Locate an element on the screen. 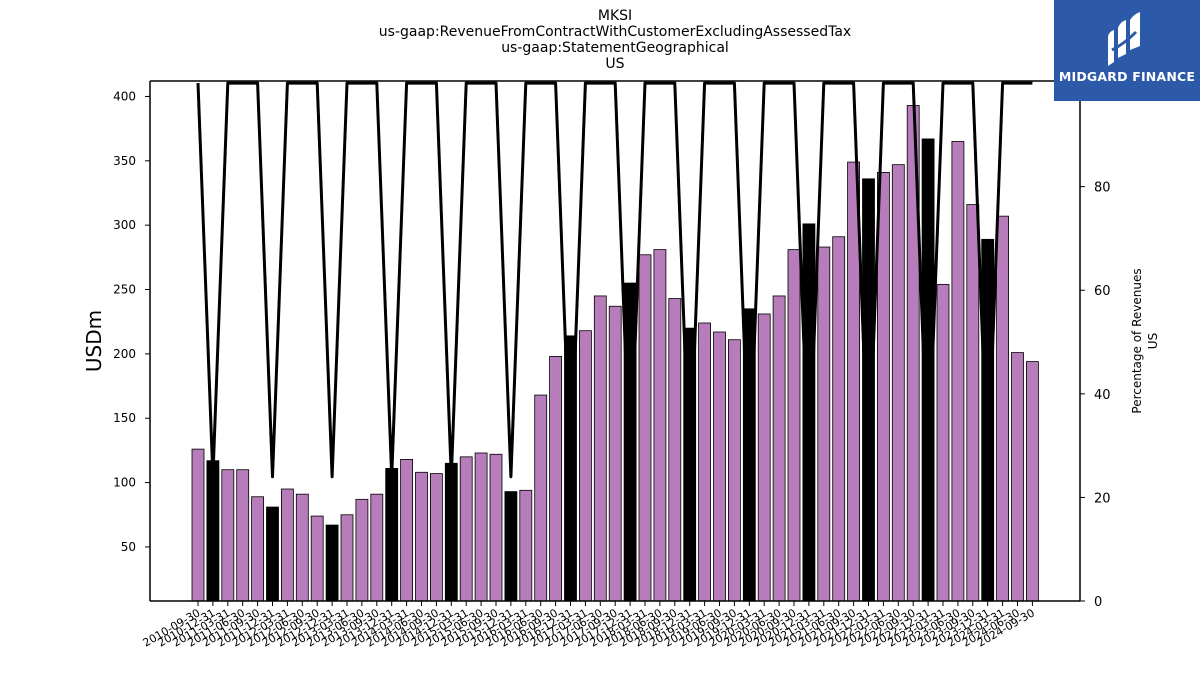  y-tick-label-right: 80 is located at coordinates (1102, 188).